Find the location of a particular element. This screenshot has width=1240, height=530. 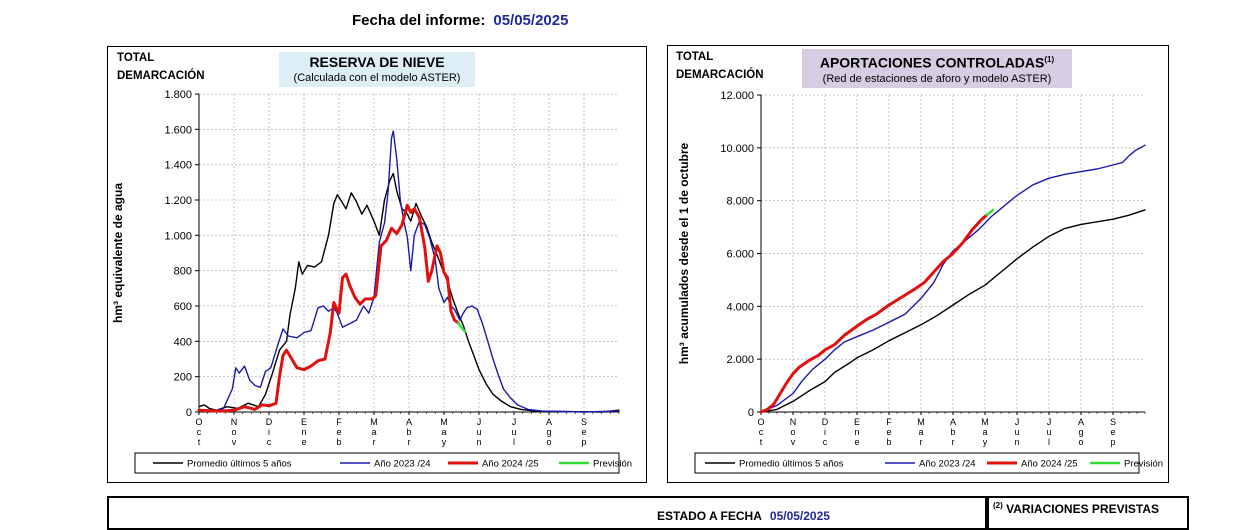

inflow-y-tick-label: 8.000 is located at coordinates (740, 202).